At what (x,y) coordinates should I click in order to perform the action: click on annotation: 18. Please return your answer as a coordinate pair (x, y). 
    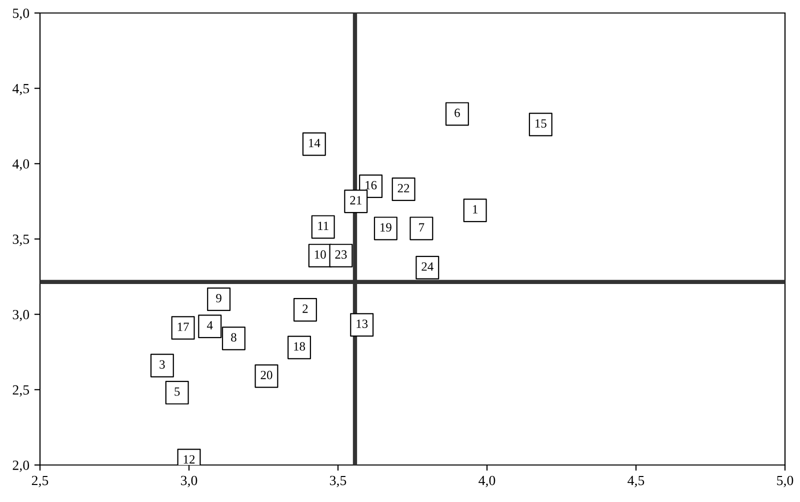
    Looking at the image, I should click on (300, 346).